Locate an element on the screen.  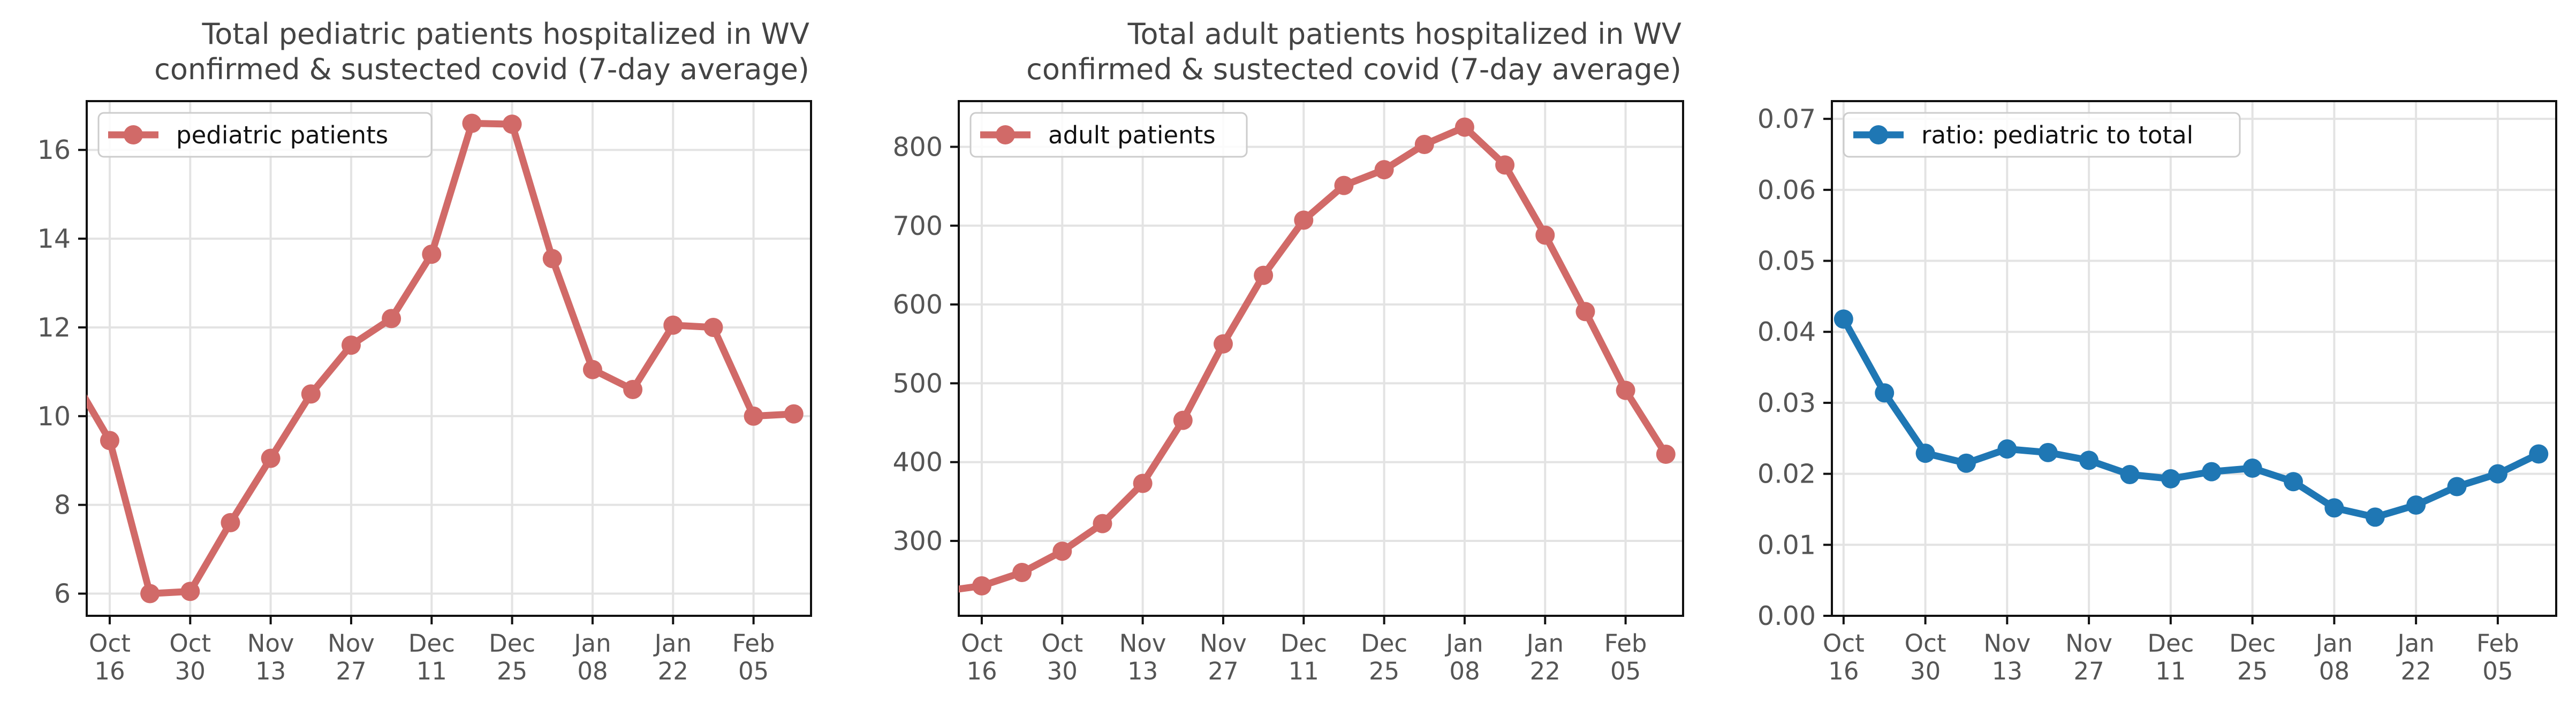
y-tick-label: 16 is located at coordinates (54, 150).